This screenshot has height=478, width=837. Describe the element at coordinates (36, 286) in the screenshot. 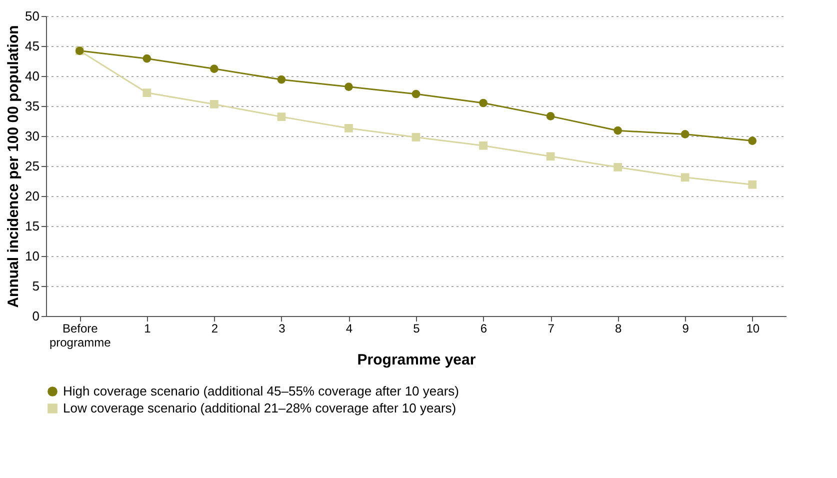

I see `y-tick-label: 5` at that location.